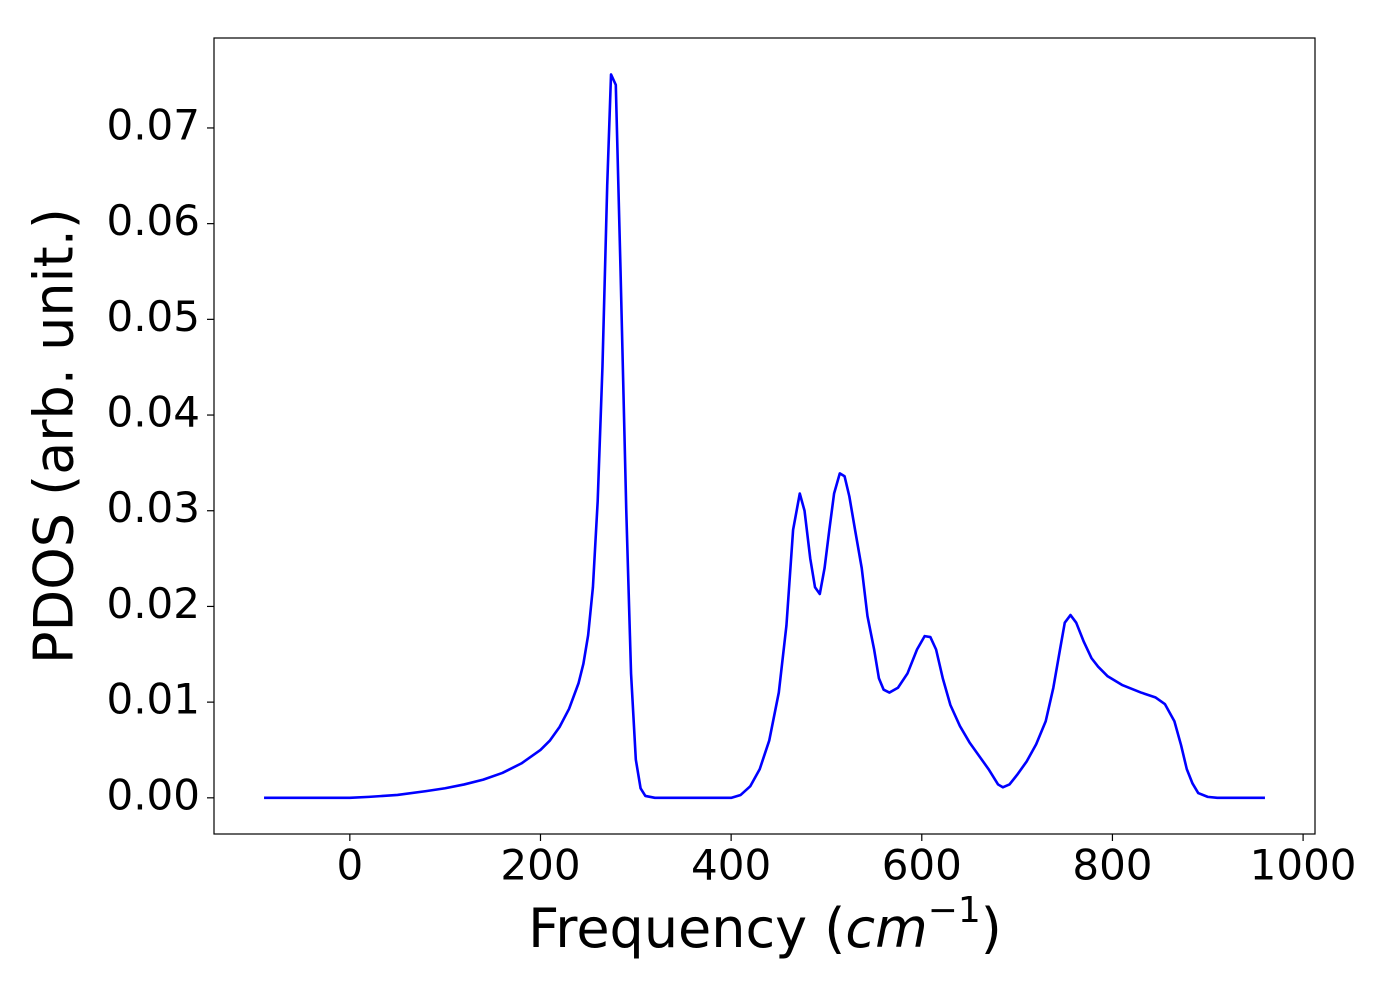 This screenshot has height=1000, width=1400. Describe the element at coordinates (1112, 865) in the screenshot. I see `x-tick-label: 800` at that location.